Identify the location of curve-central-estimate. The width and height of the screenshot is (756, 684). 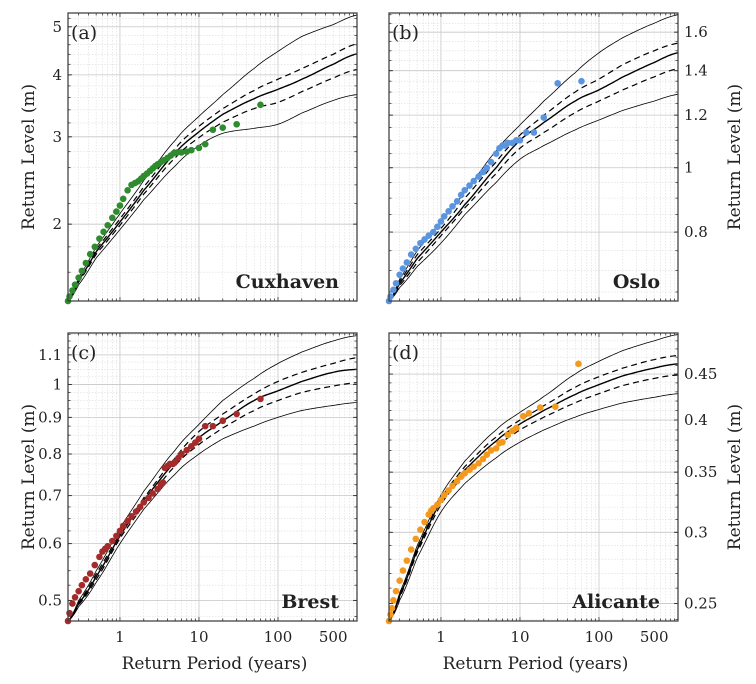
(212, 177).